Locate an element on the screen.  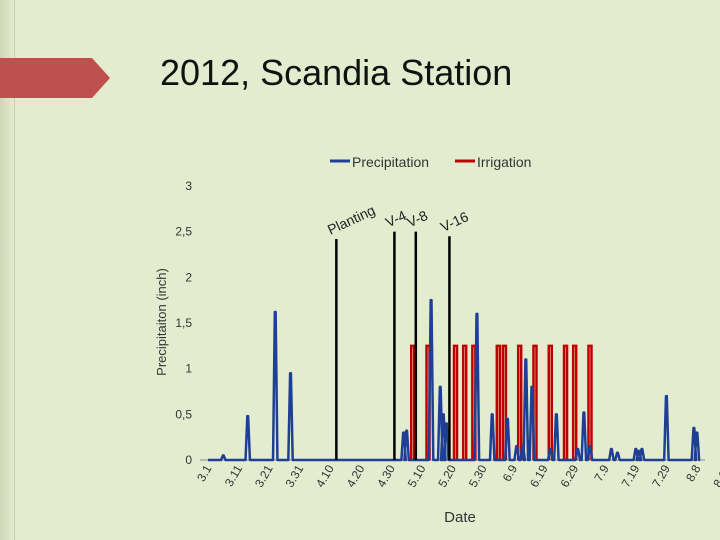
chart-legend: Precipitation Irrigation is located at coordinates (430, 162).